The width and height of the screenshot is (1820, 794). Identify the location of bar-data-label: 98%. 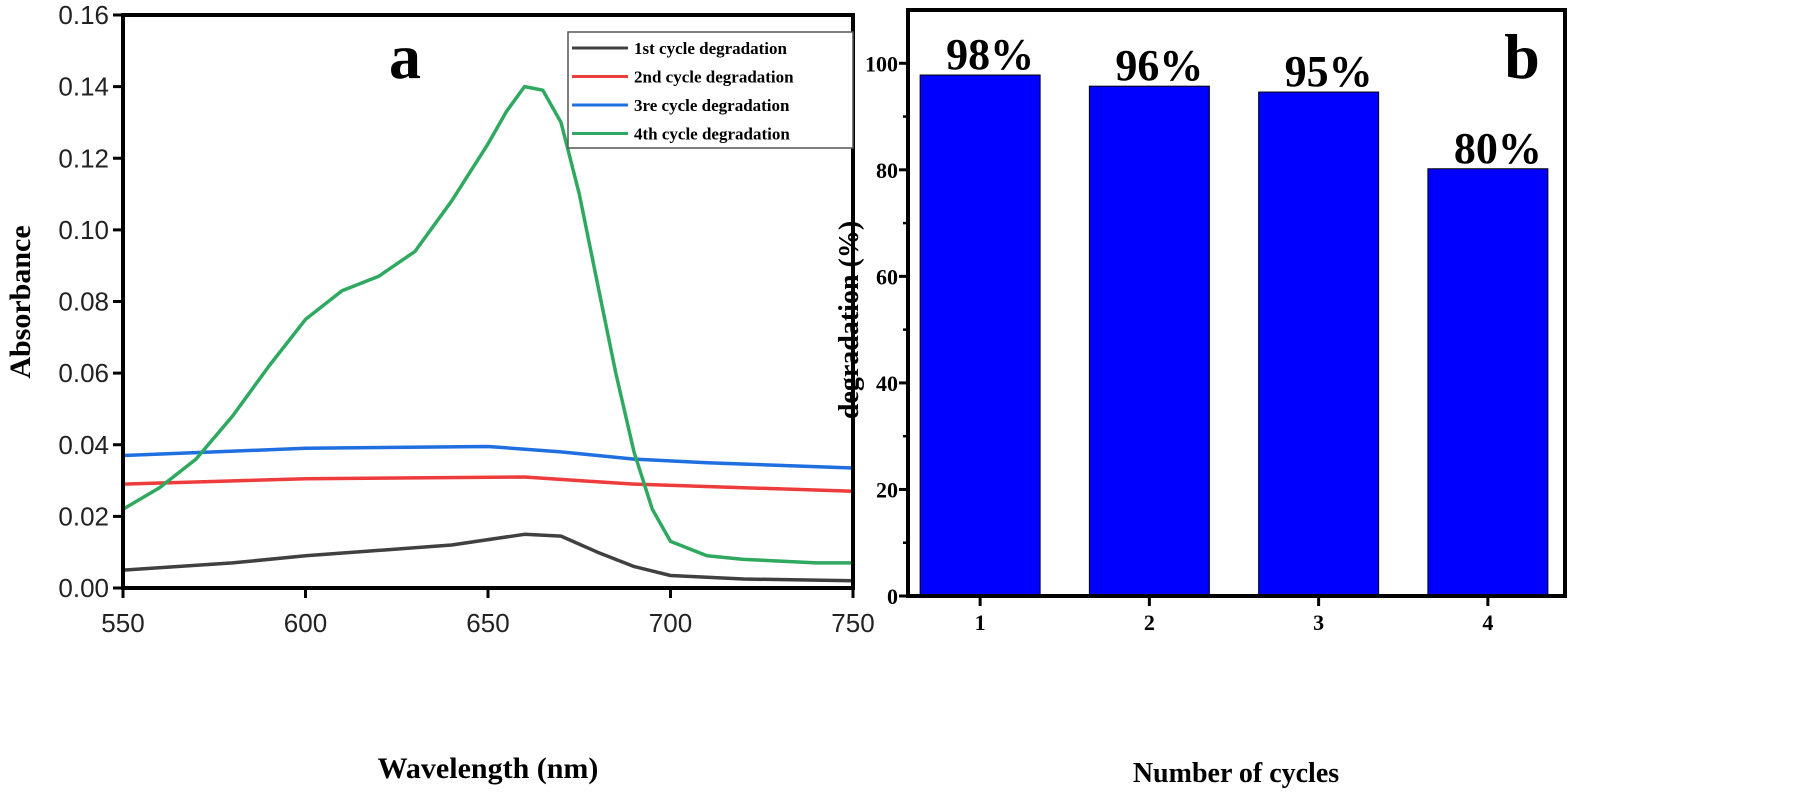
(990, 54).